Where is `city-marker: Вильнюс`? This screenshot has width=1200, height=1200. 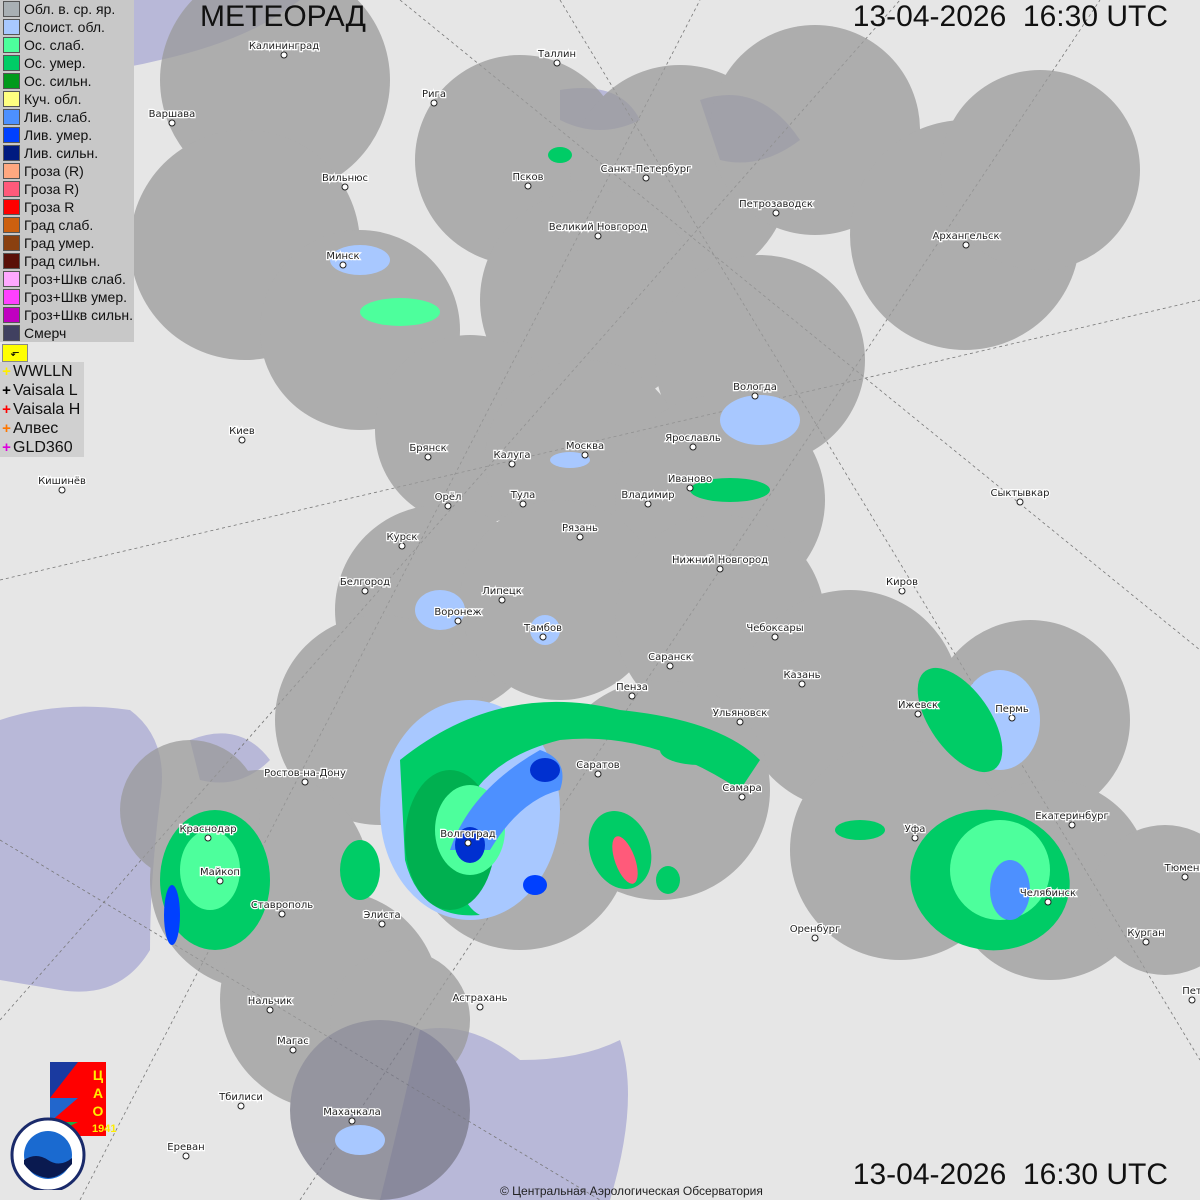
city-marker: Вильнюс is located at coordinates (345, 181).